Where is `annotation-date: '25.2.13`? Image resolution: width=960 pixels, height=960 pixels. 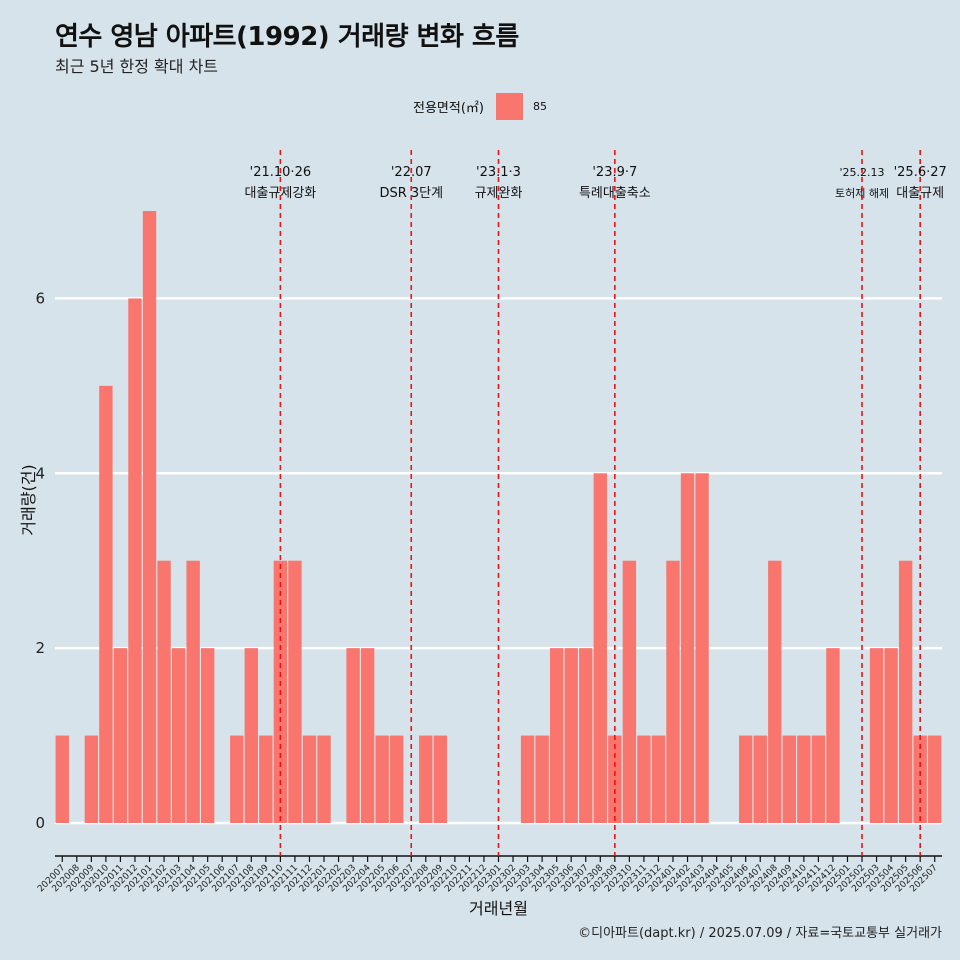 annotation-date: '25.2.13 is located at coordinates (862, 172).